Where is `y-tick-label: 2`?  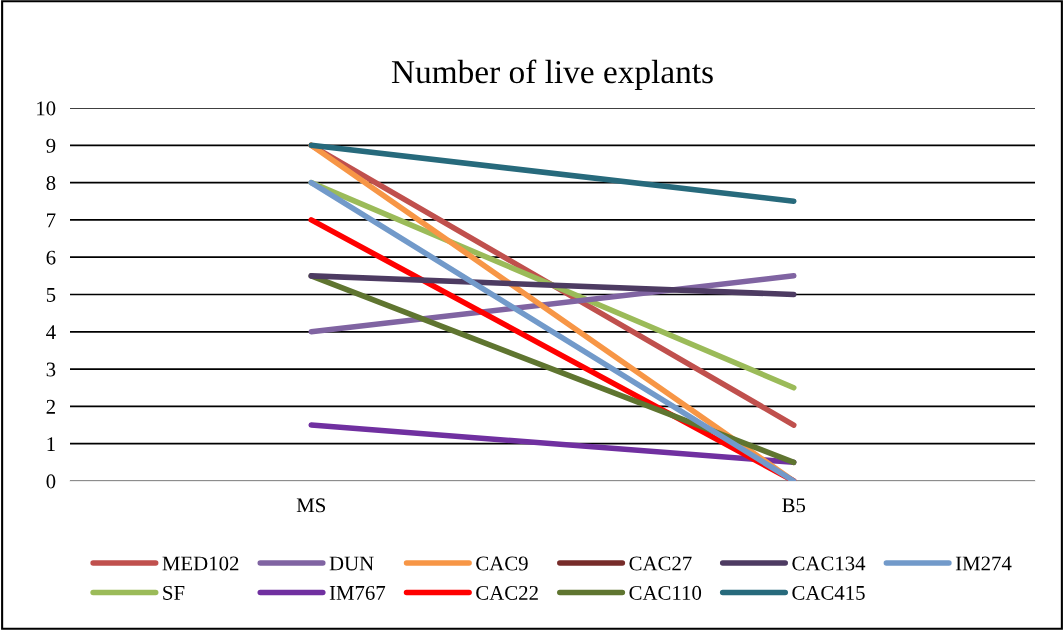 y-tick-label: 2 is located at coordinates (50, 406).